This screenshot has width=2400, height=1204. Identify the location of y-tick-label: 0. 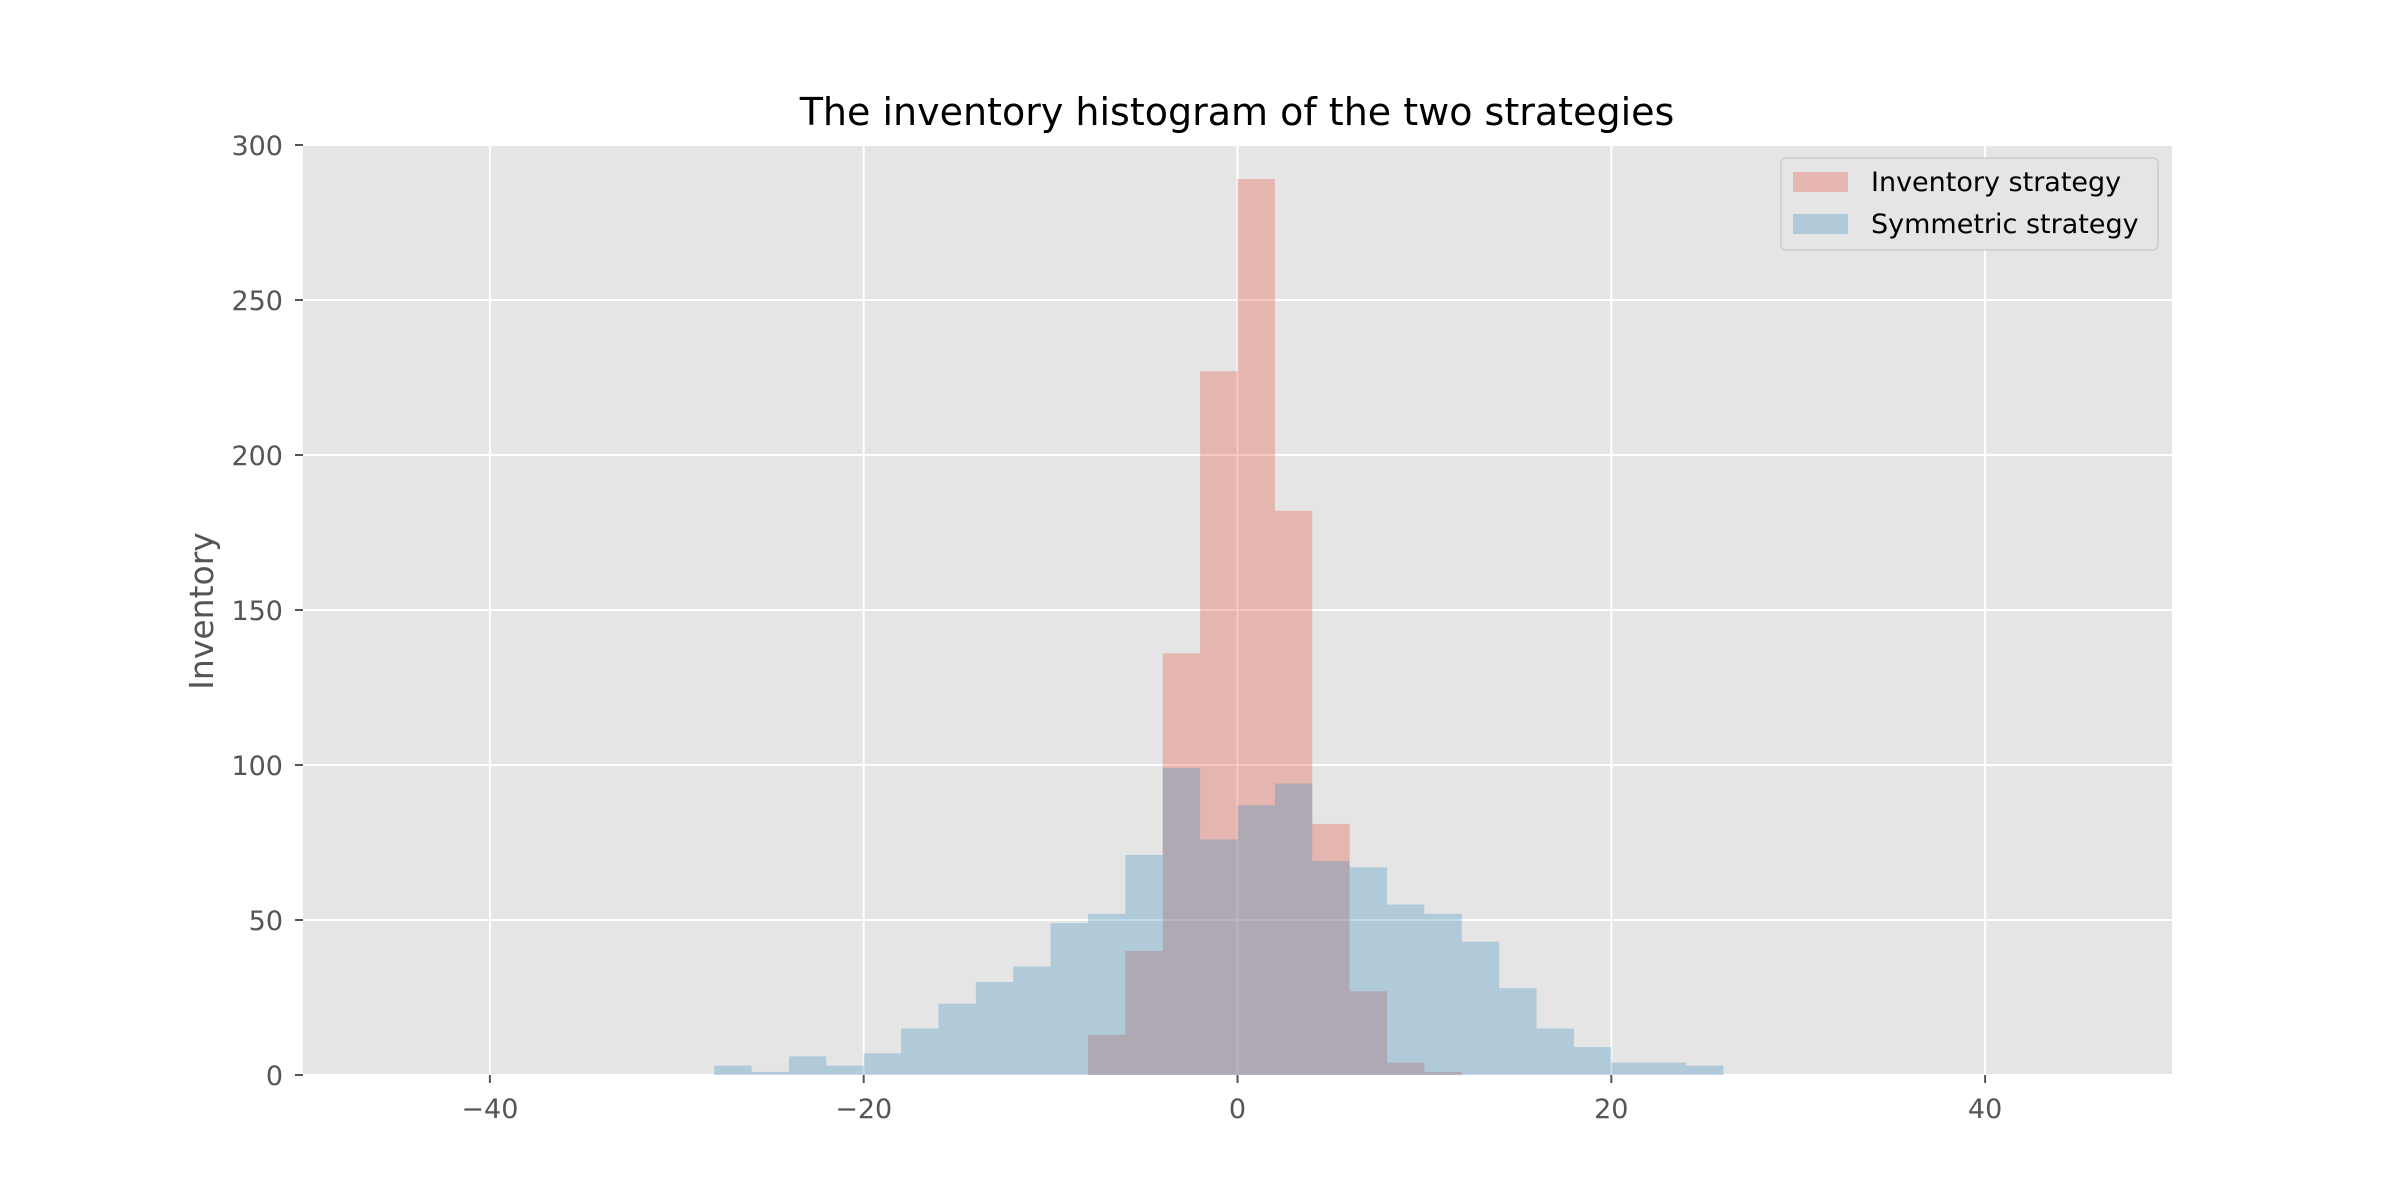
(274, 1076).